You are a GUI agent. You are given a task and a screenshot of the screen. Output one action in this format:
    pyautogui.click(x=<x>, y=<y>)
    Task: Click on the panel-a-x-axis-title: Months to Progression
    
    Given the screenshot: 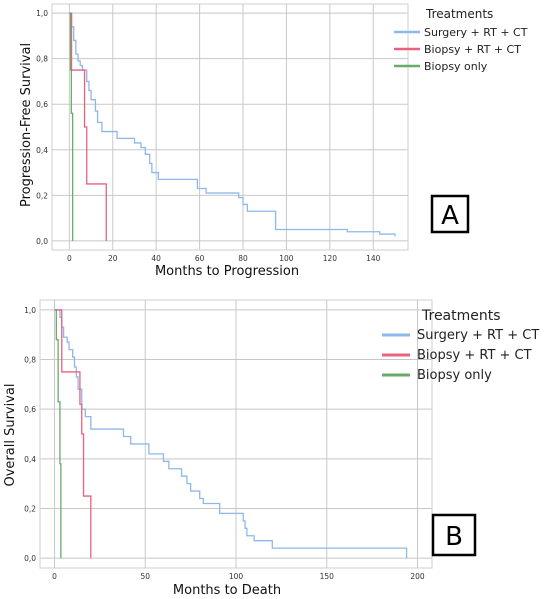 What is the action you would take?
    pyautogui.click(x=227, y=271)
    